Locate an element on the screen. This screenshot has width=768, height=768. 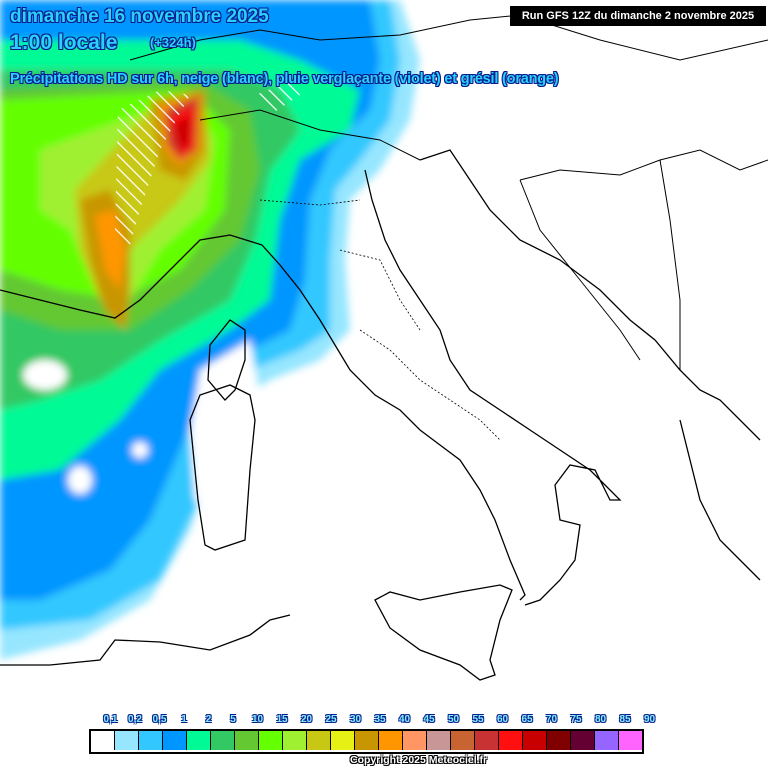
snow-hatch-areas is located at coordinates (207, 162).